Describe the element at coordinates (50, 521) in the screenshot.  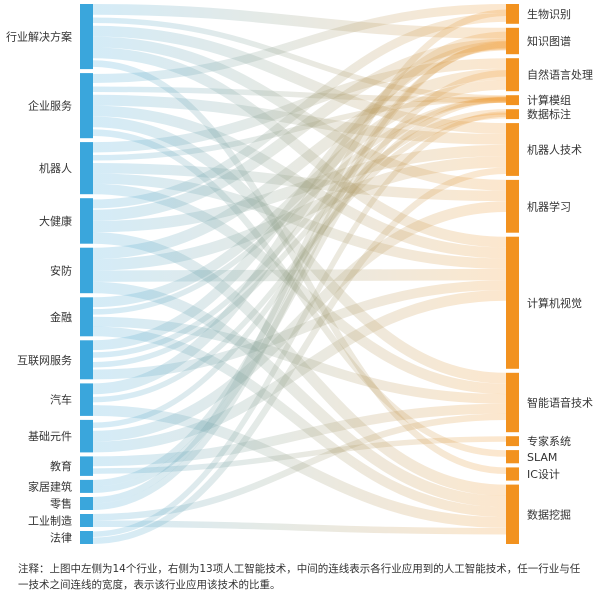
I see `industry-label-12: 工业制造` at that location.